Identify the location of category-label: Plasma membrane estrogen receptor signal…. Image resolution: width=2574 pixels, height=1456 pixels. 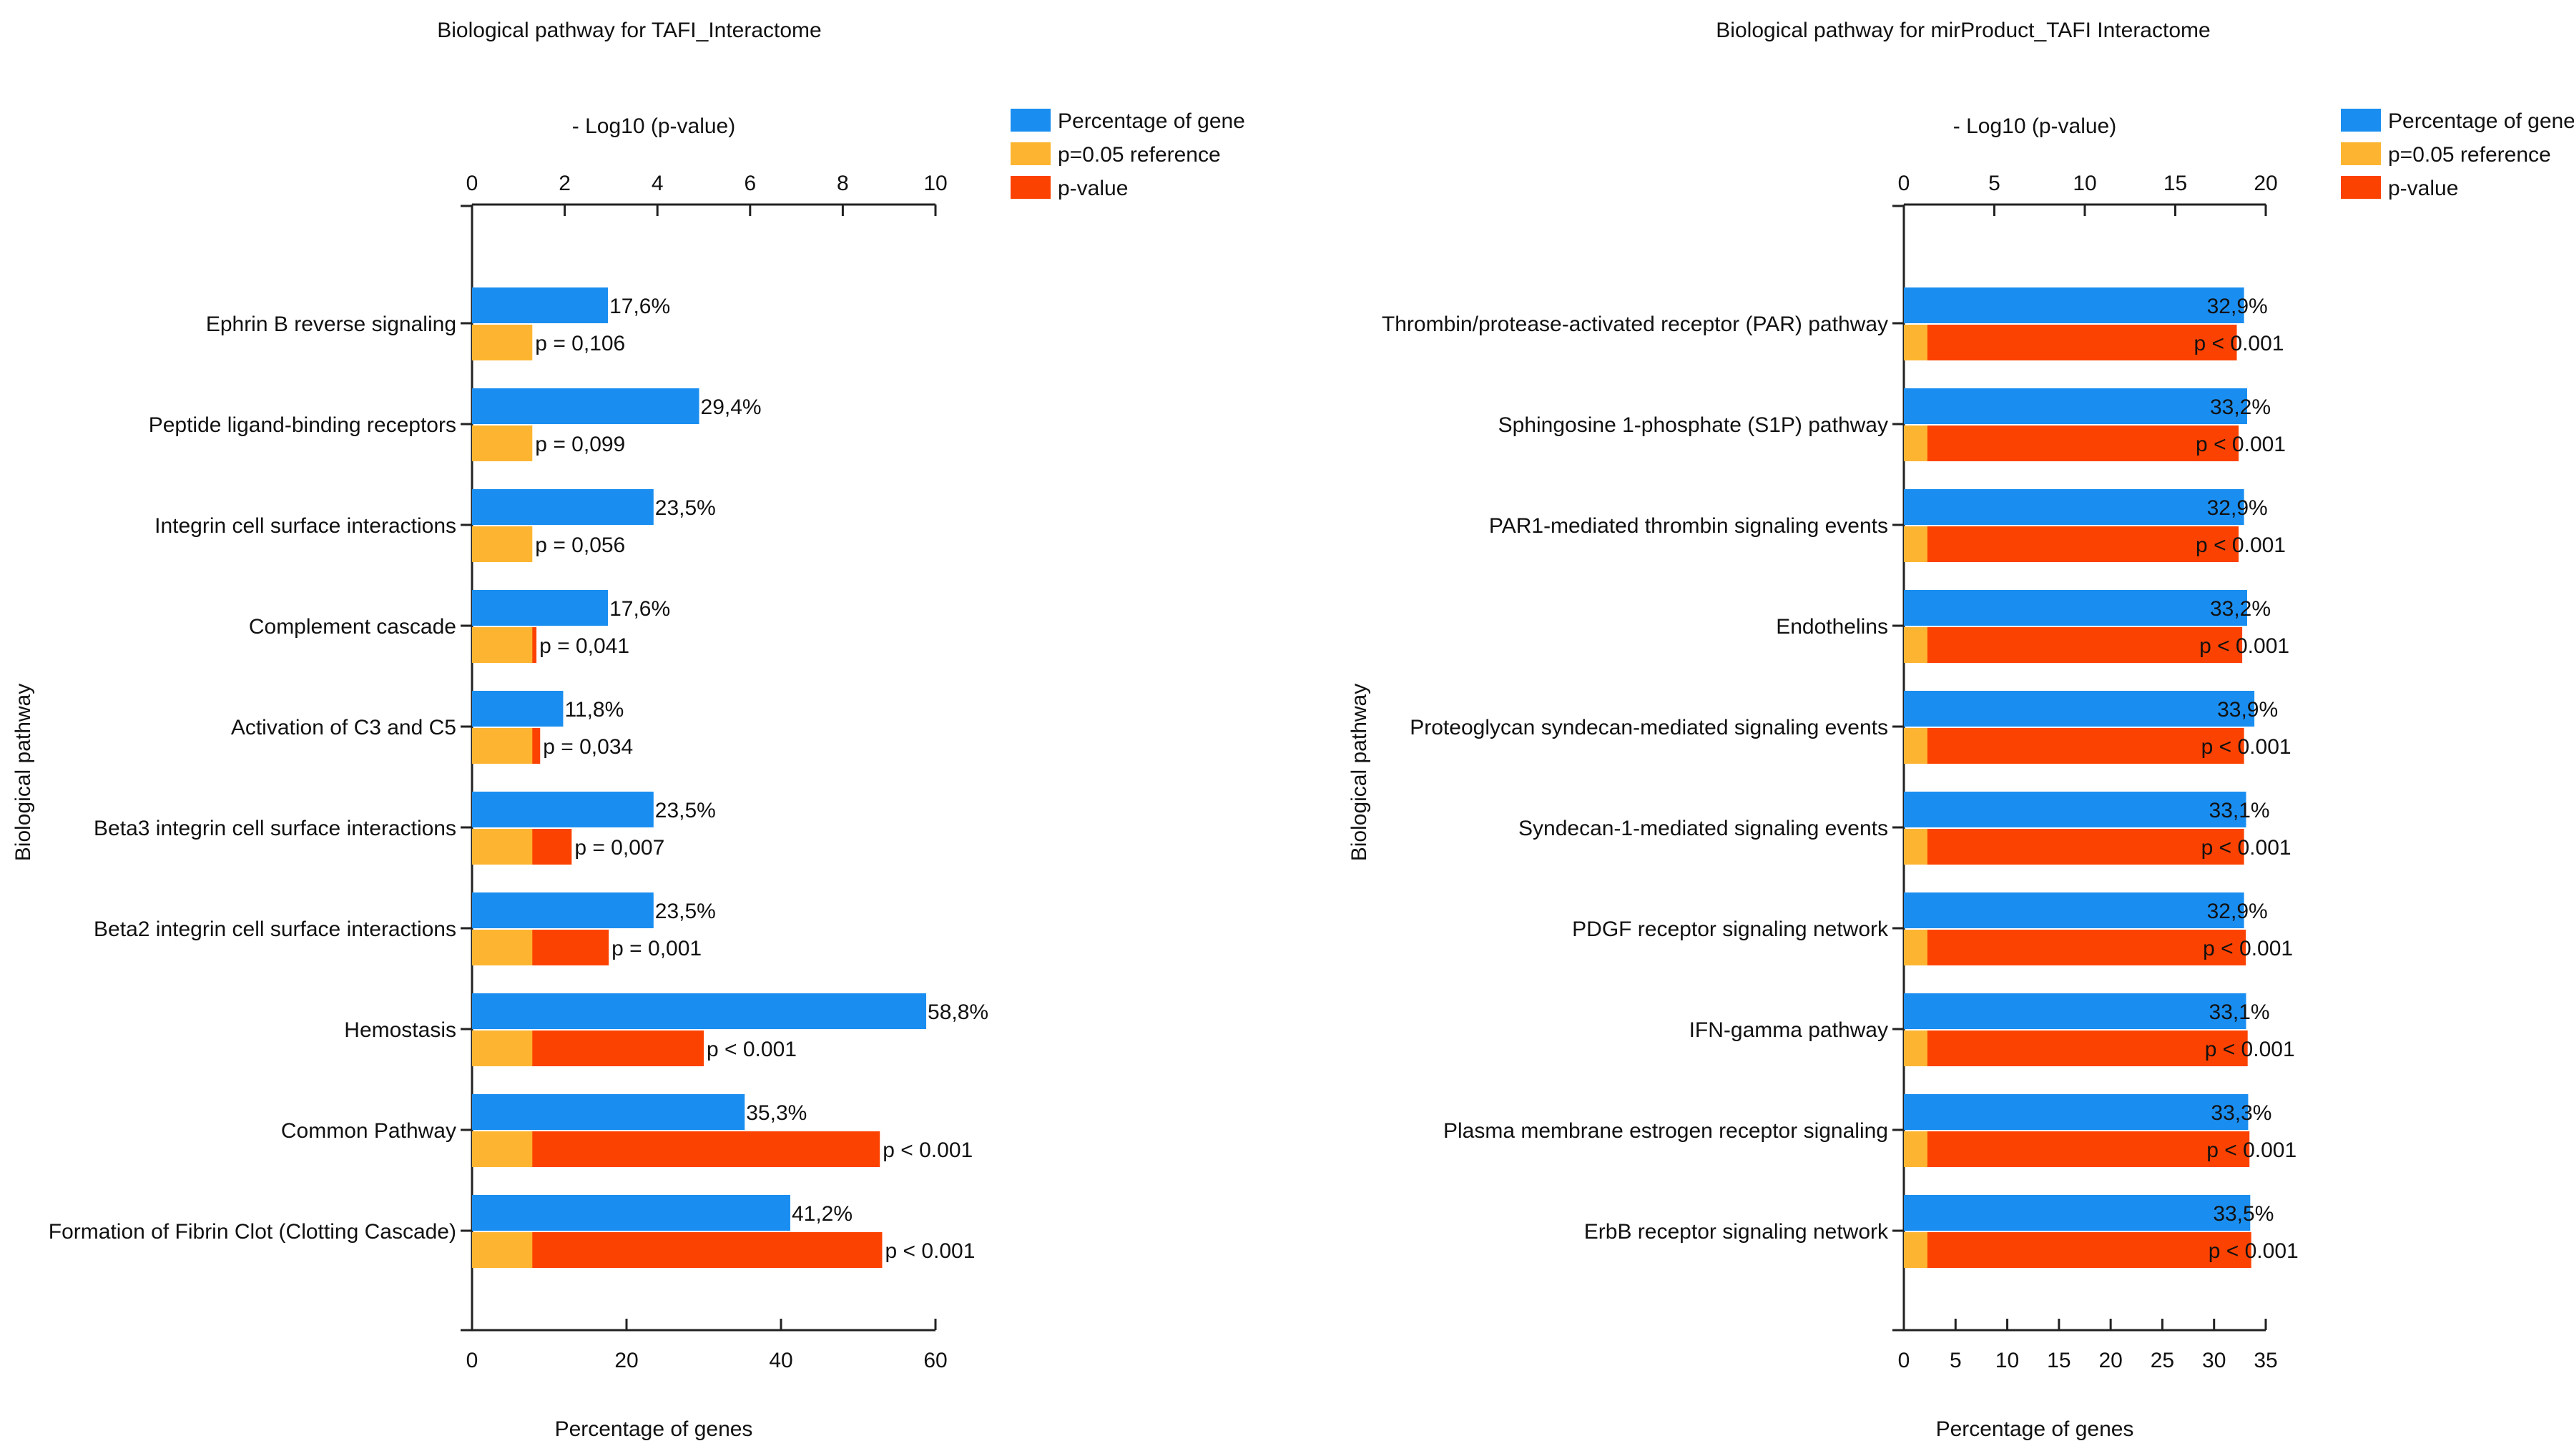
(1666, 1131).